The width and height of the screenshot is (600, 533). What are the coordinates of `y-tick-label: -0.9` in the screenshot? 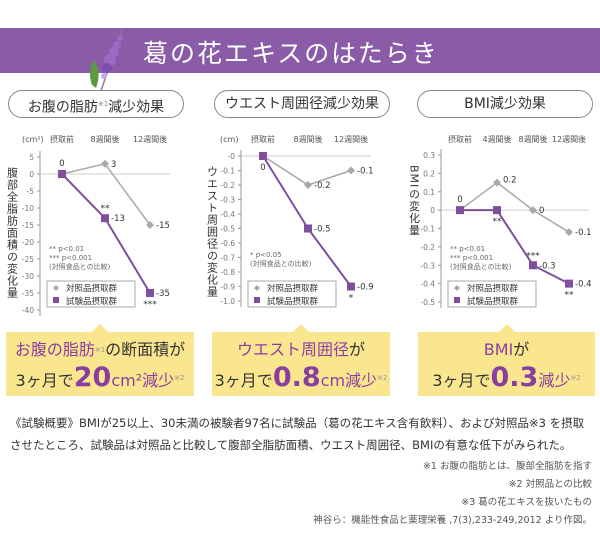 It's located at (227, 287).